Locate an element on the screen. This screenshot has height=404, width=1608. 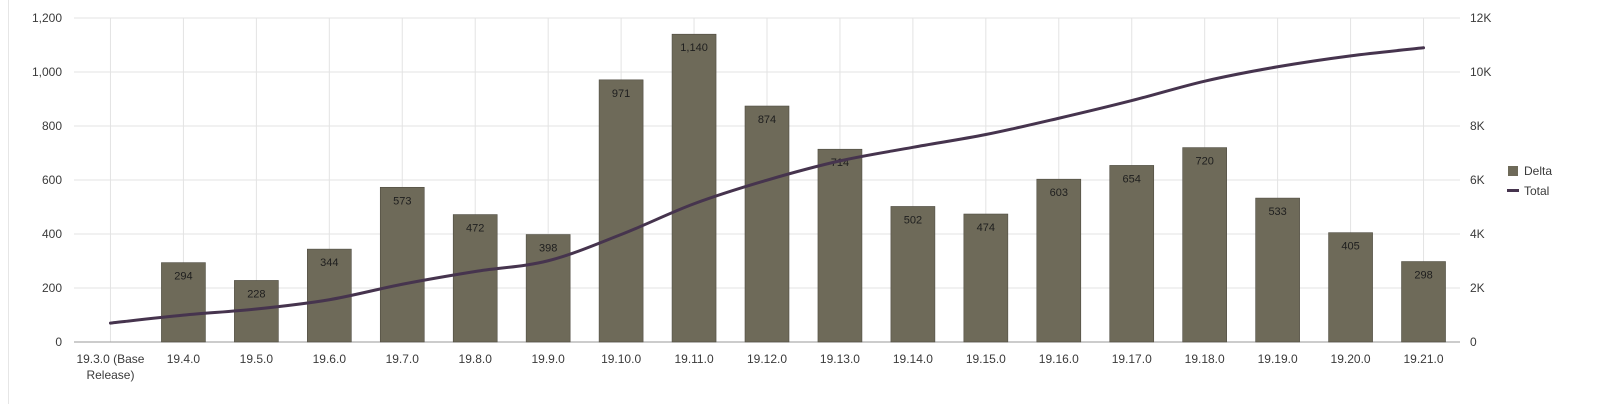
bar-data-label: 603 is located at coordinates (1059, 193).